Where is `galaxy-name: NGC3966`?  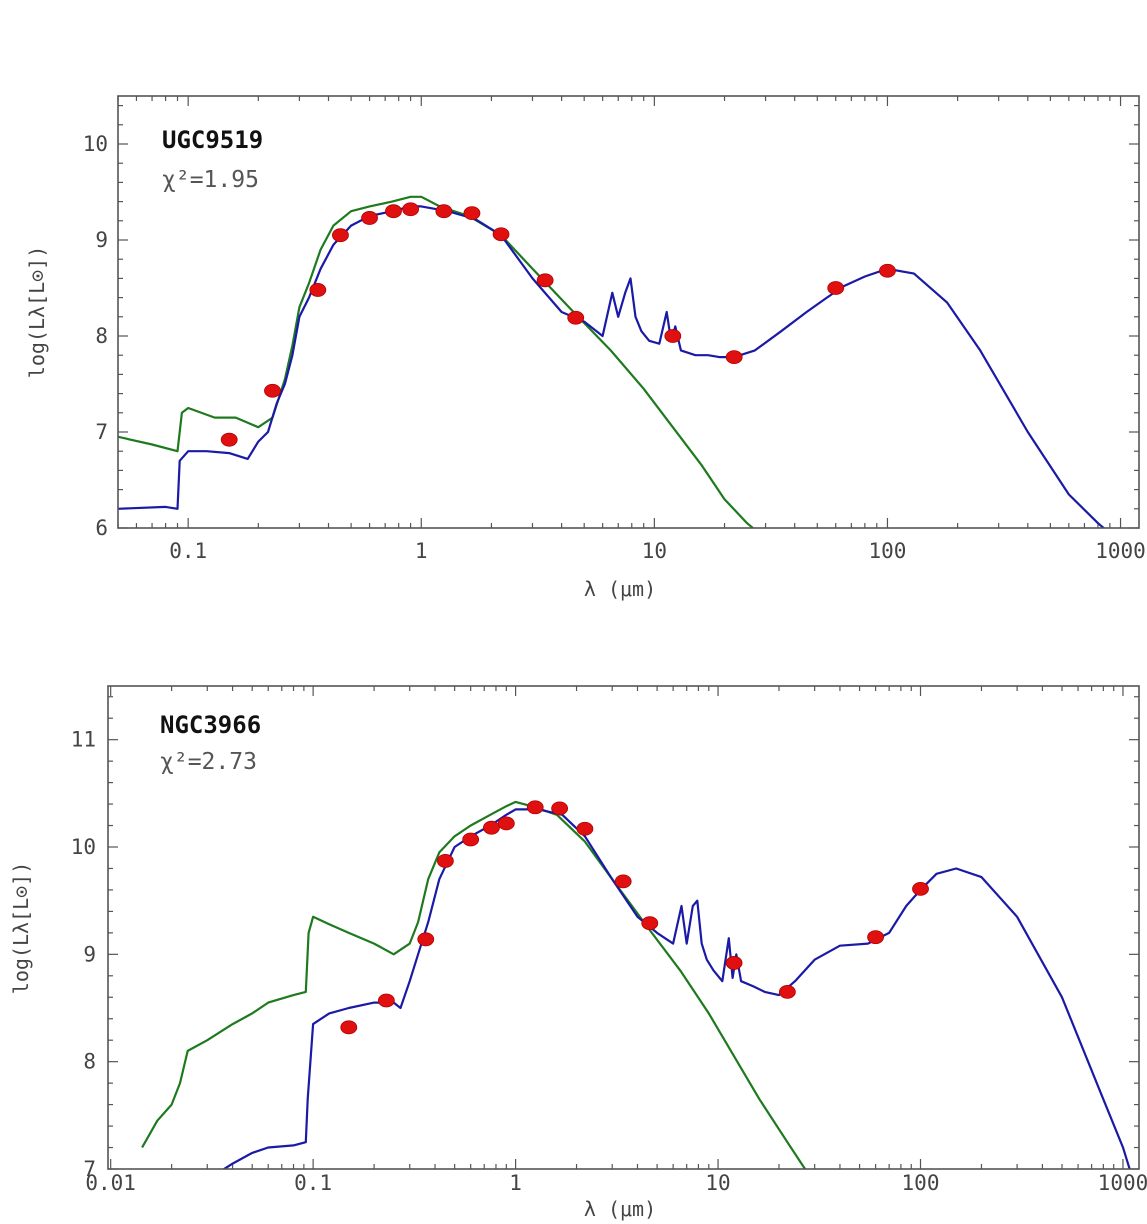
galaxy-name: NGC3966 is located at coordinates (210, 725).